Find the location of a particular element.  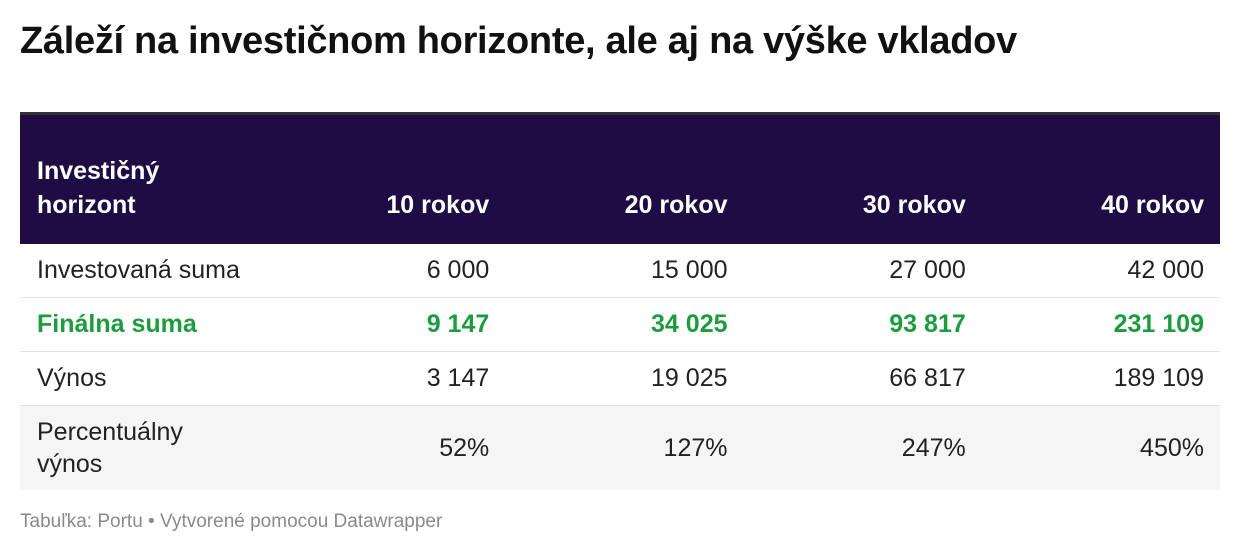

cell: 93 817 is located at coordinates (862, 324).